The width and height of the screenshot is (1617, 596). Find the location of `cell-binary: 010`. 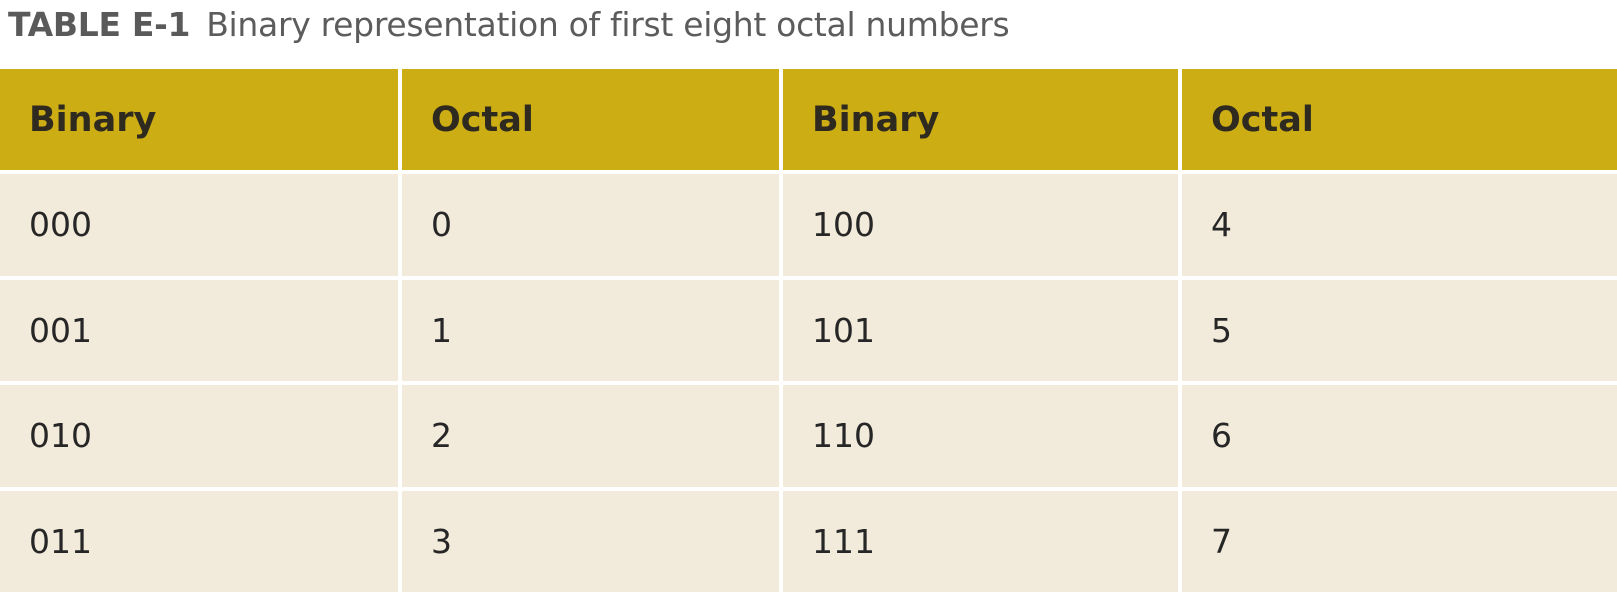

cell-binary: 010 is located at coordinates (201, 436).